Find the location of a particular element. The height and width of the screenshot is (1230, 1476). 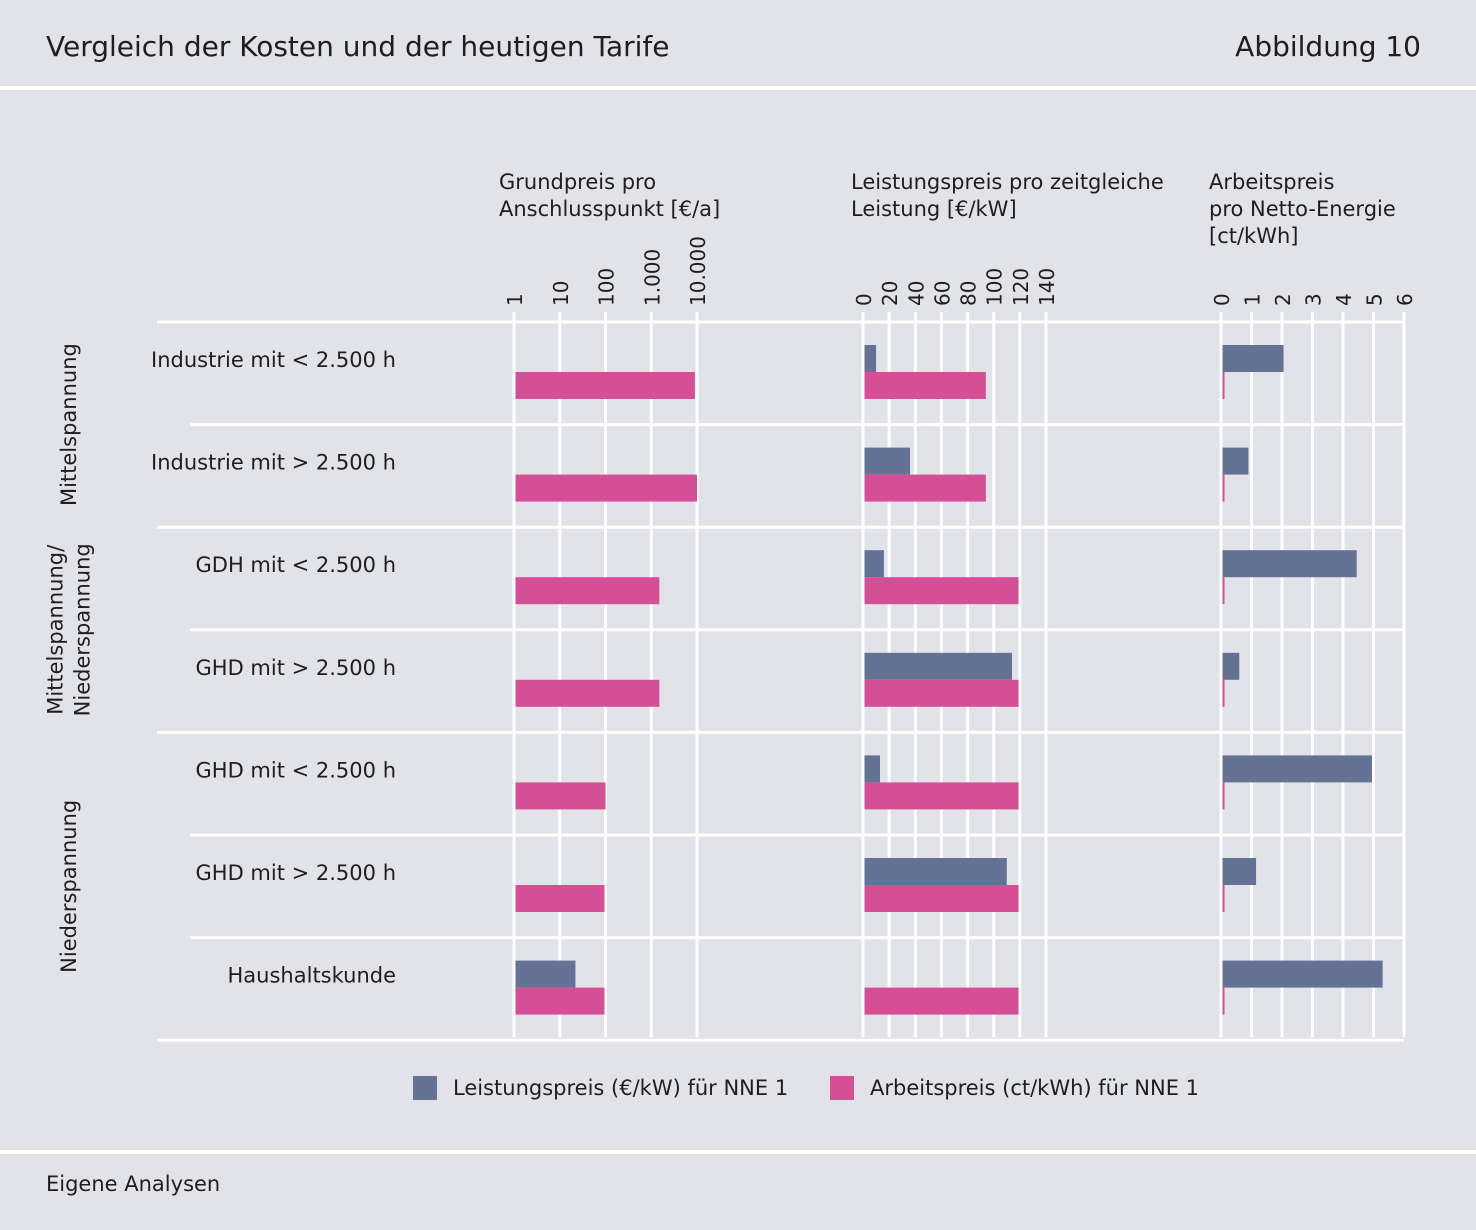

source-note: Eigene Analysen is located at coordinates (133, 1184).